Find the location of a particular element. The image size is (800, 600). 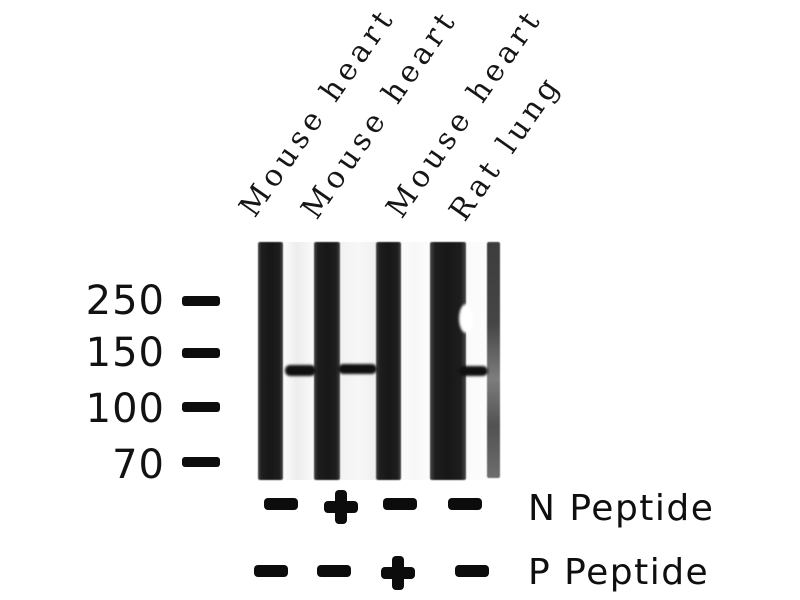

mw-label-150: 150 is located at coordinates (125, 353).